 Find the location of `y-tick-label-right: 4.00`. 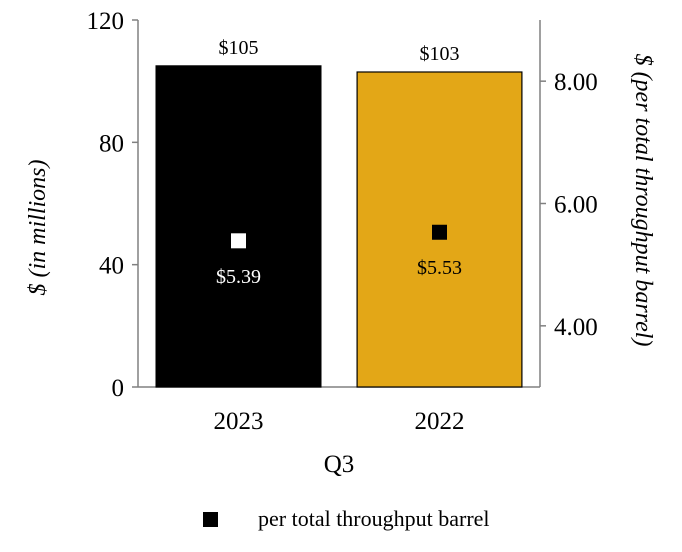

y-tick-label-right: 4.00 is located at coordinates (576, 327).